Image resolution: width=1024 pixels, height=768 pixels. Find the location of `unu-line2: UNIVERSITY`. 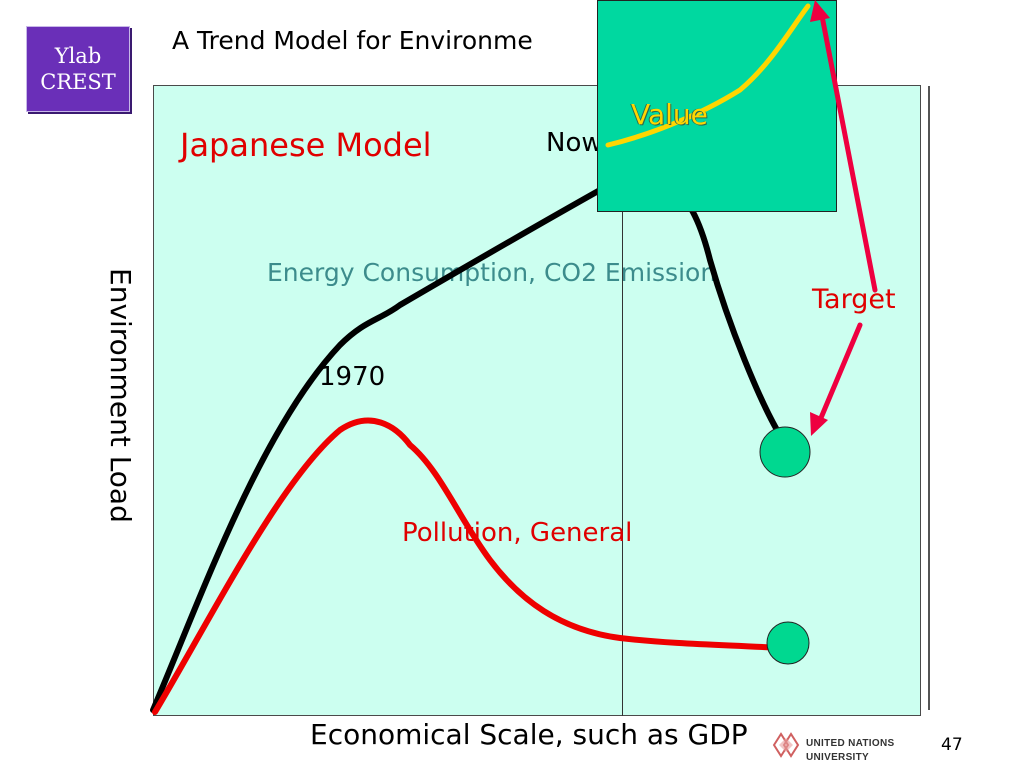

unu-line2: UNIVERSITY is located at coordinates (838, 757).